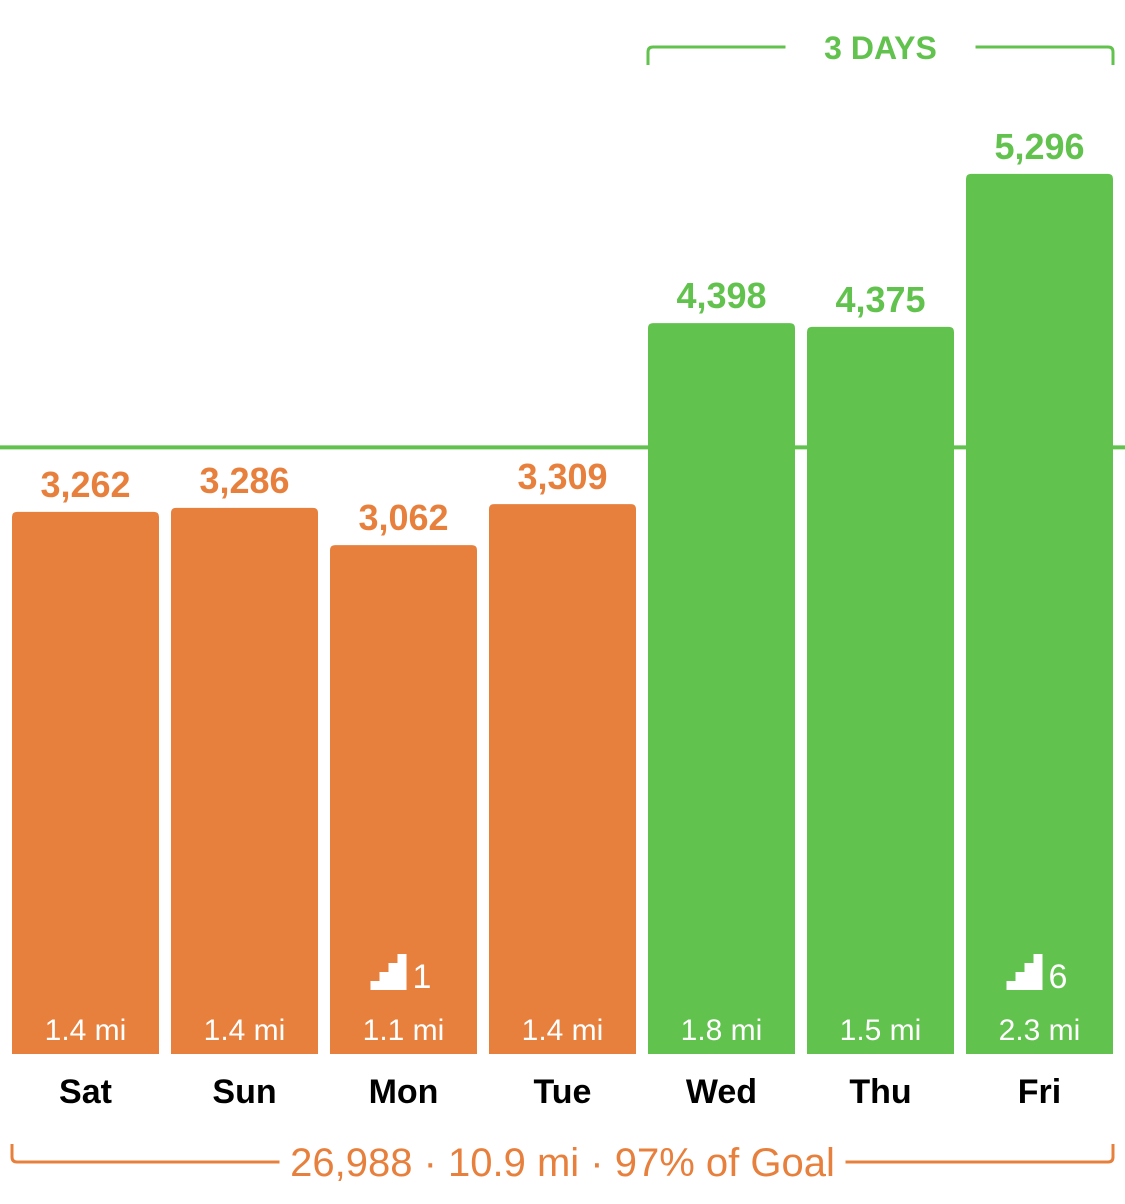 The width and height of the screenshot is (1125, 1204). What do you see at coordinates (404, 1030) in the screenshot?
I see `distance-label: 1.1 mi` at bounding box center [404, 1030].